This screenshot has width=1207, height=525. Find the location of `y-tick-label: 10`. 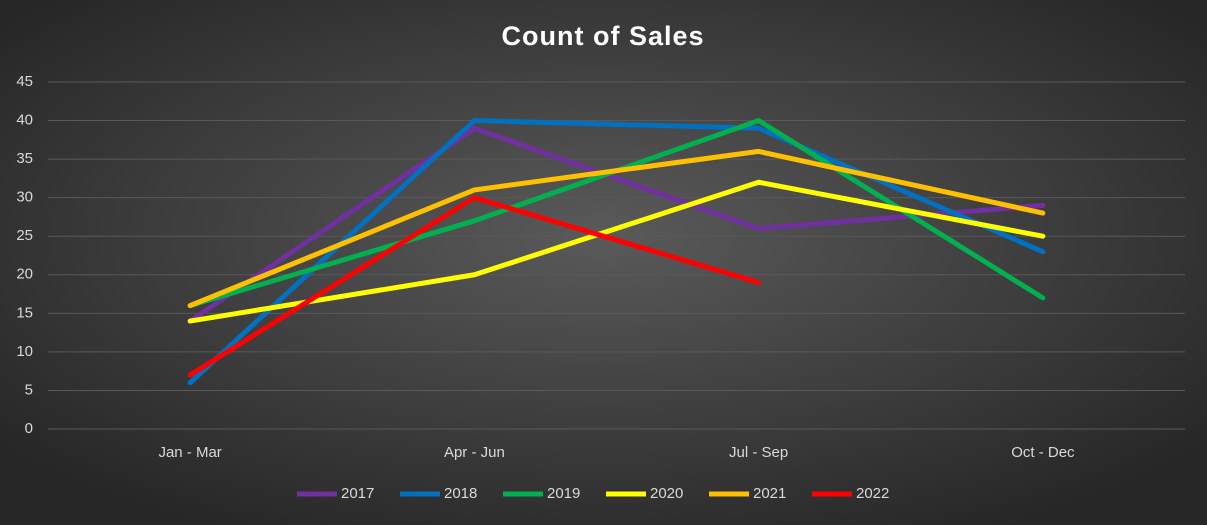

y-tick-label: 10 is located at coordinates (24, 351).